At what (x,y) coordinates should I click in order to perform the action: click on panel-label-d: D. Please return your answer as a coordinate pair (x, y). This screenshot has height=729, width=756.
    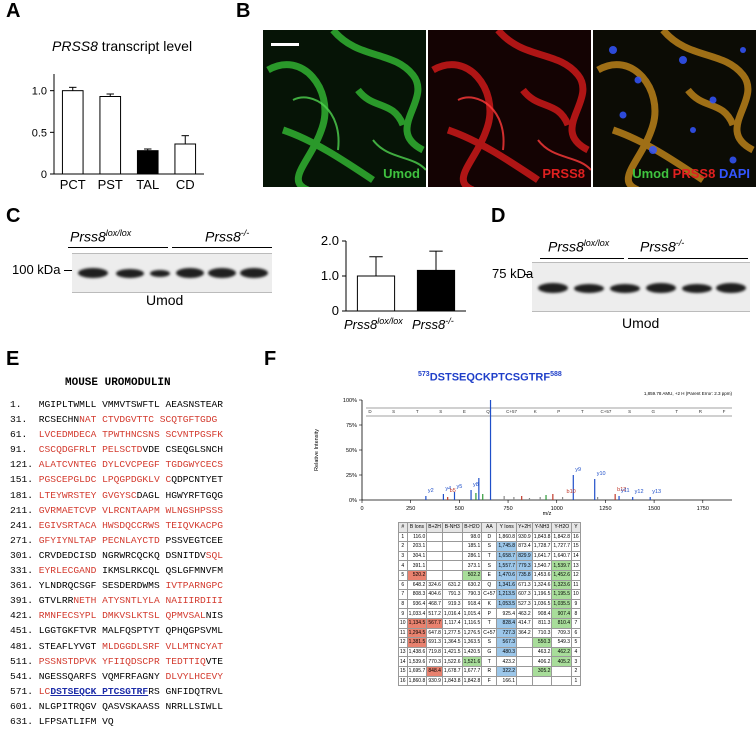
    Looking at the image, I should click on (498, 216).